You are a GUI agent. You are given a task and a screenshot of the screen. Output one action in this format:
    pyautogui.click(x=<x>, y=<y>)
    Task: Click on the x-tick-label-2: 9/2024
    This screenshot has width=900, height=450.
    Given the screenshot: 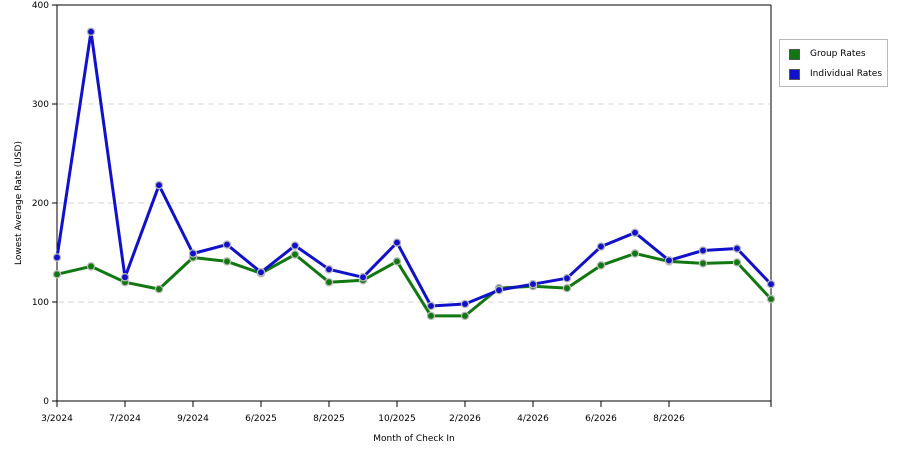 What is the action you would take?
    pyautogui.click(x=193, y=419)
    